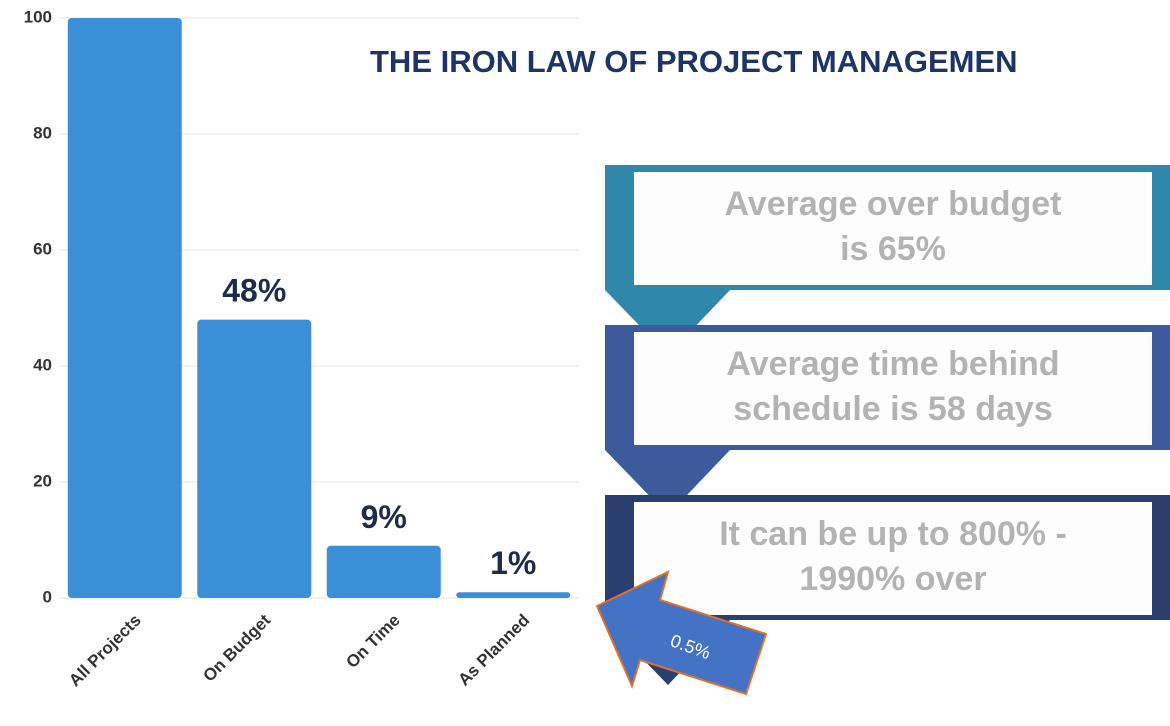 The image size is (1170, 726). I want to click on callout: Average over budget is 65%, so click(887, 260).